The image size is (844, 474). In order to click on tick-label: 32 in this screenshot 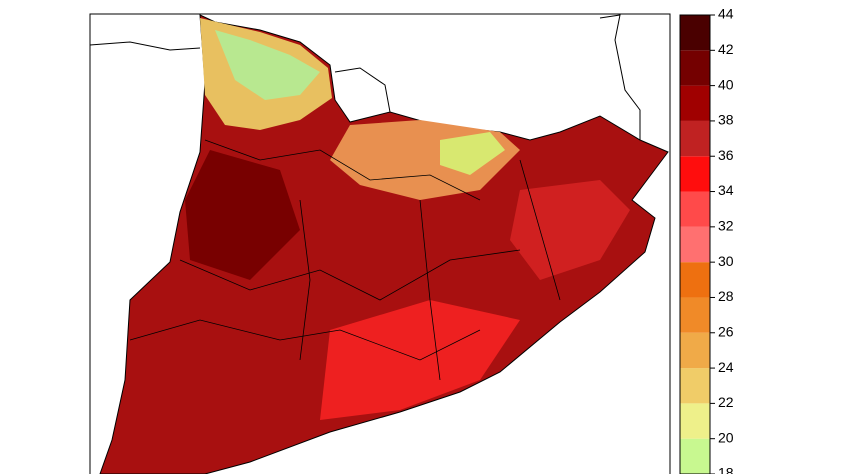, I will do `click(726, 226)`.